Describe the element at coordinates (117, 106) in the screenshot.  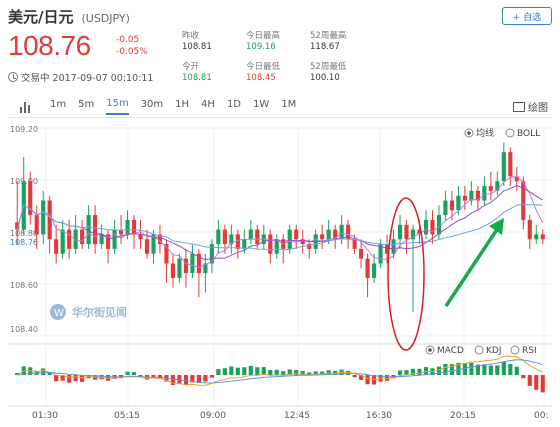
I see `timeframe-15m: 15m` at that location.